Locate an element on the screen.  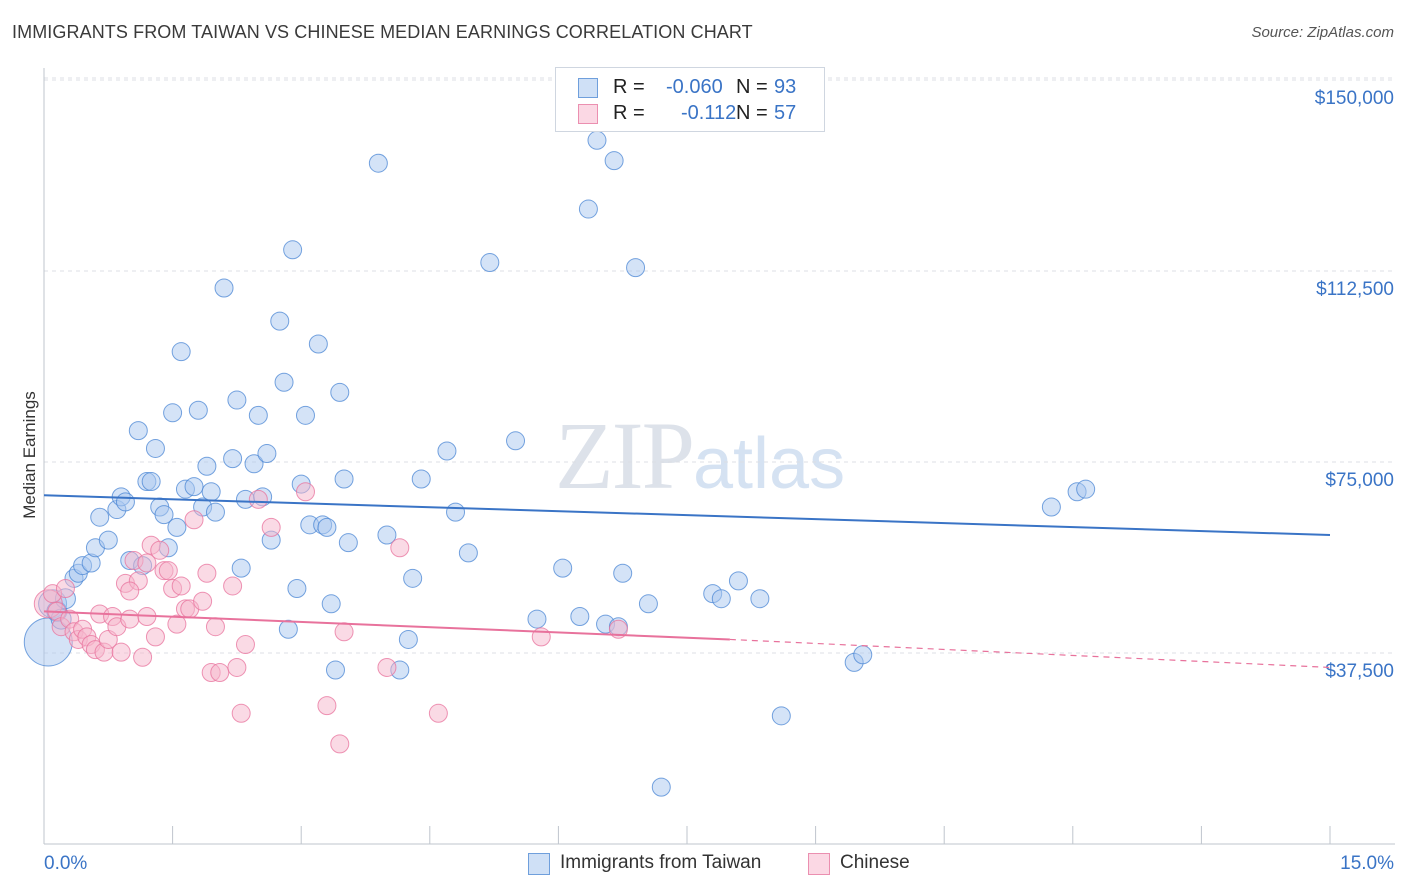
y-tick-label: $150,000 is located at coordinates (1354, 98).